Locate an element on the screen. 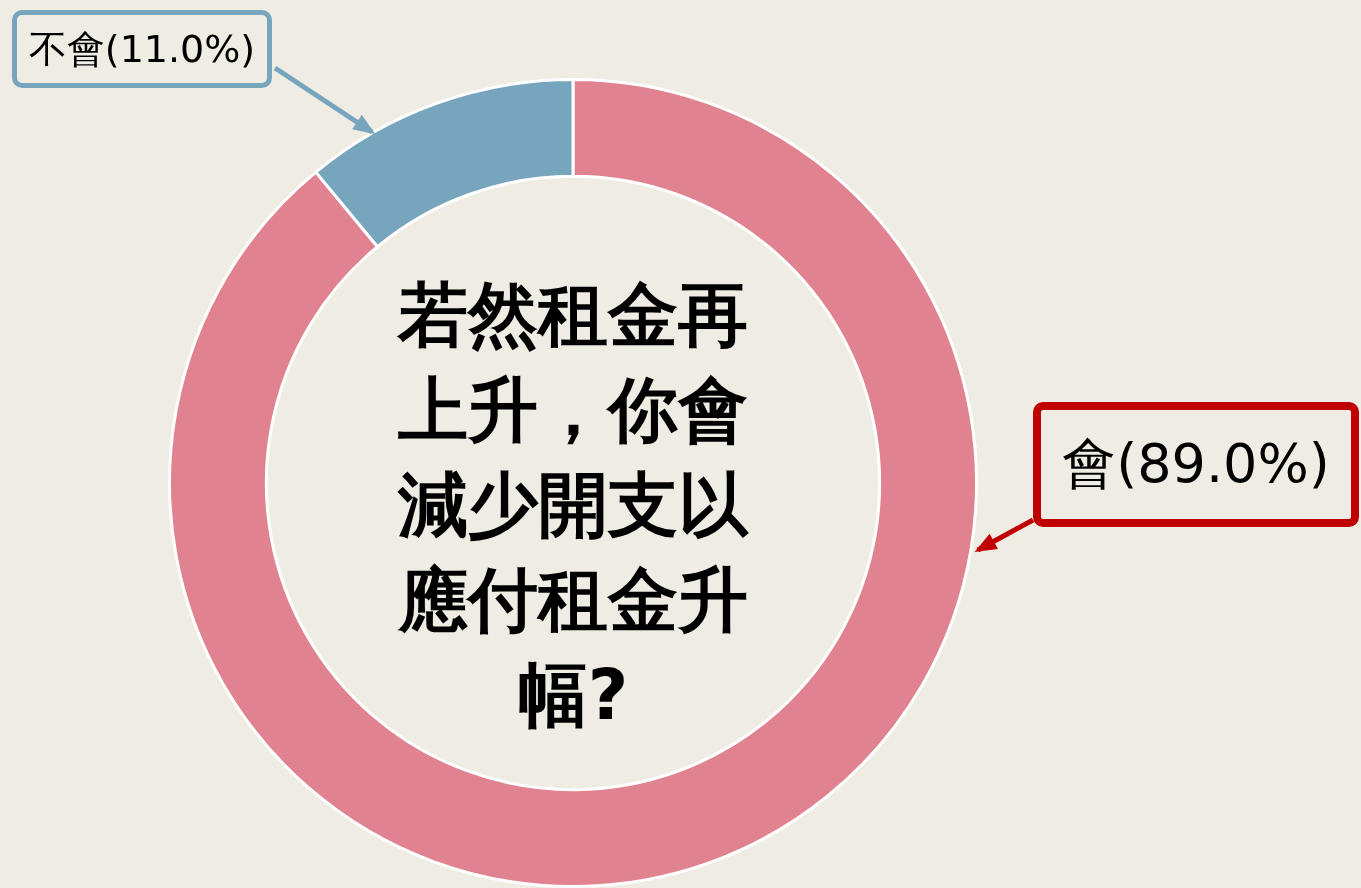 This screenshot has height=888, width=1361. slice-label: 會(89.0%) is located at coordinates (1196, 464).